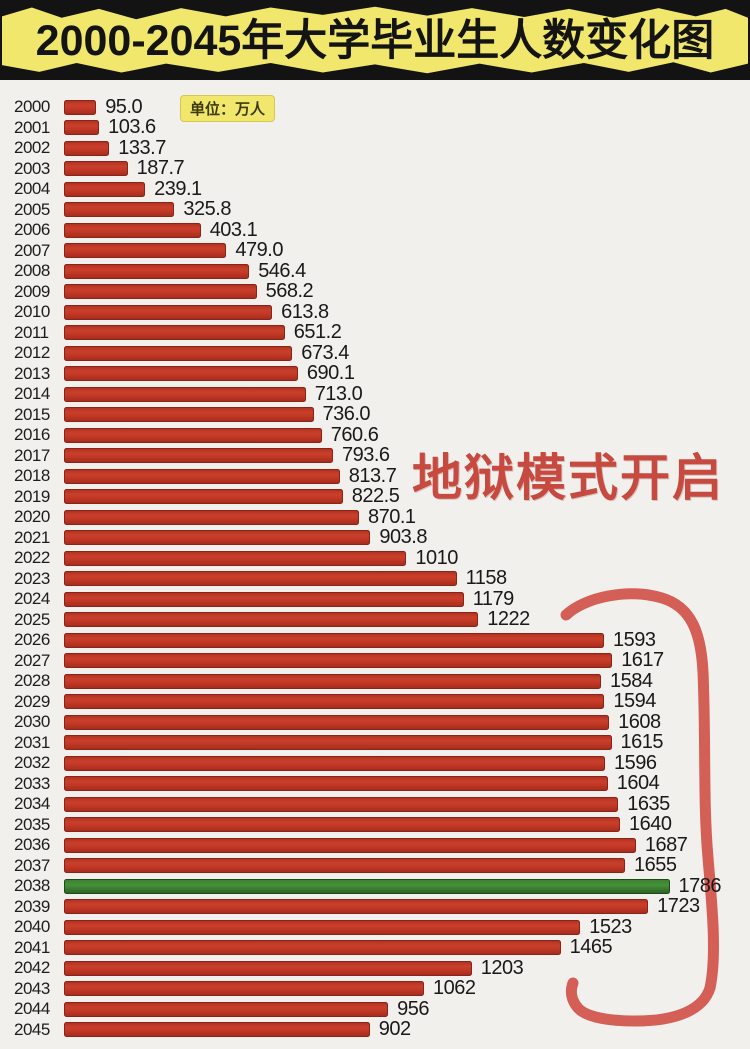 The image size is (750, 1049). I want to click on year-label: 2030, so click(32, 722).